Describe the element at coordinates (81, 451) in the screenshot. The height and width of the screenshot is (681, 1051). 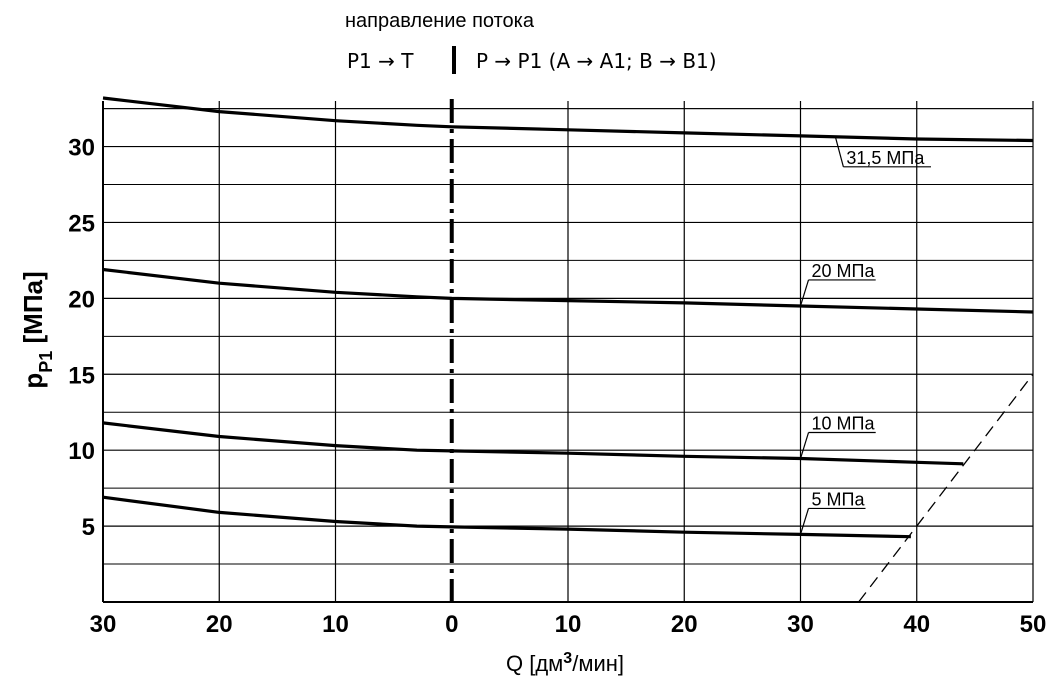
I see `y-tick-label: 10` at that location.